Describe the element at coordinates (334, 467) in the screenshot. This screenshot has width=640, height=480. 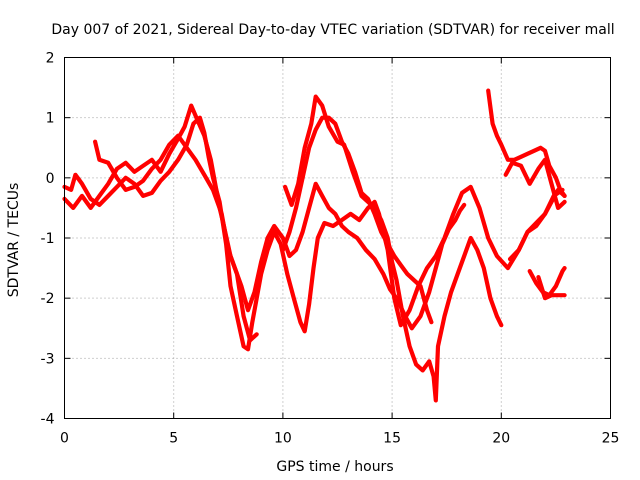
I see `x-axis-label: GPS time / hours` at that location.